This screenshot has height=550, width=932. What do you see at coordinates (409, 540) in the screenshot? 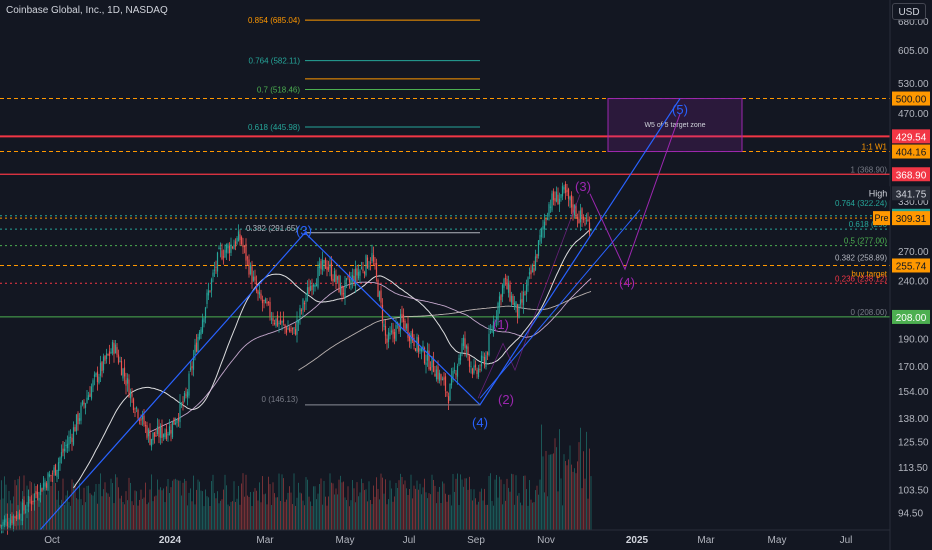
I see `time-tick-label: Jul` at bounding box center [409, 540].